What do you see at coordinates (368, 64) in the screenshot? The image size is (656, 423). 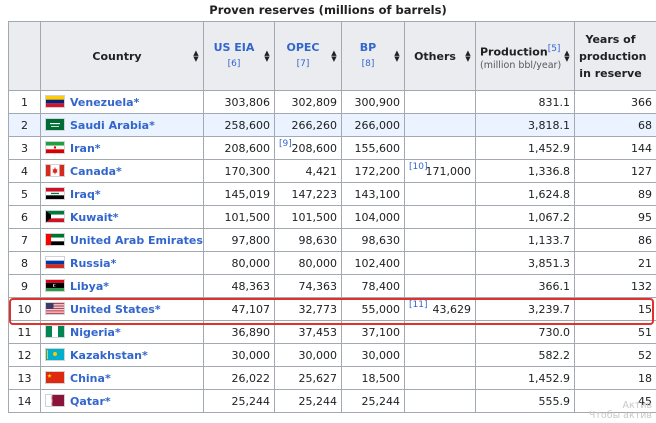 I see `bp-ref: [8]` at bounding box center [368, 64].